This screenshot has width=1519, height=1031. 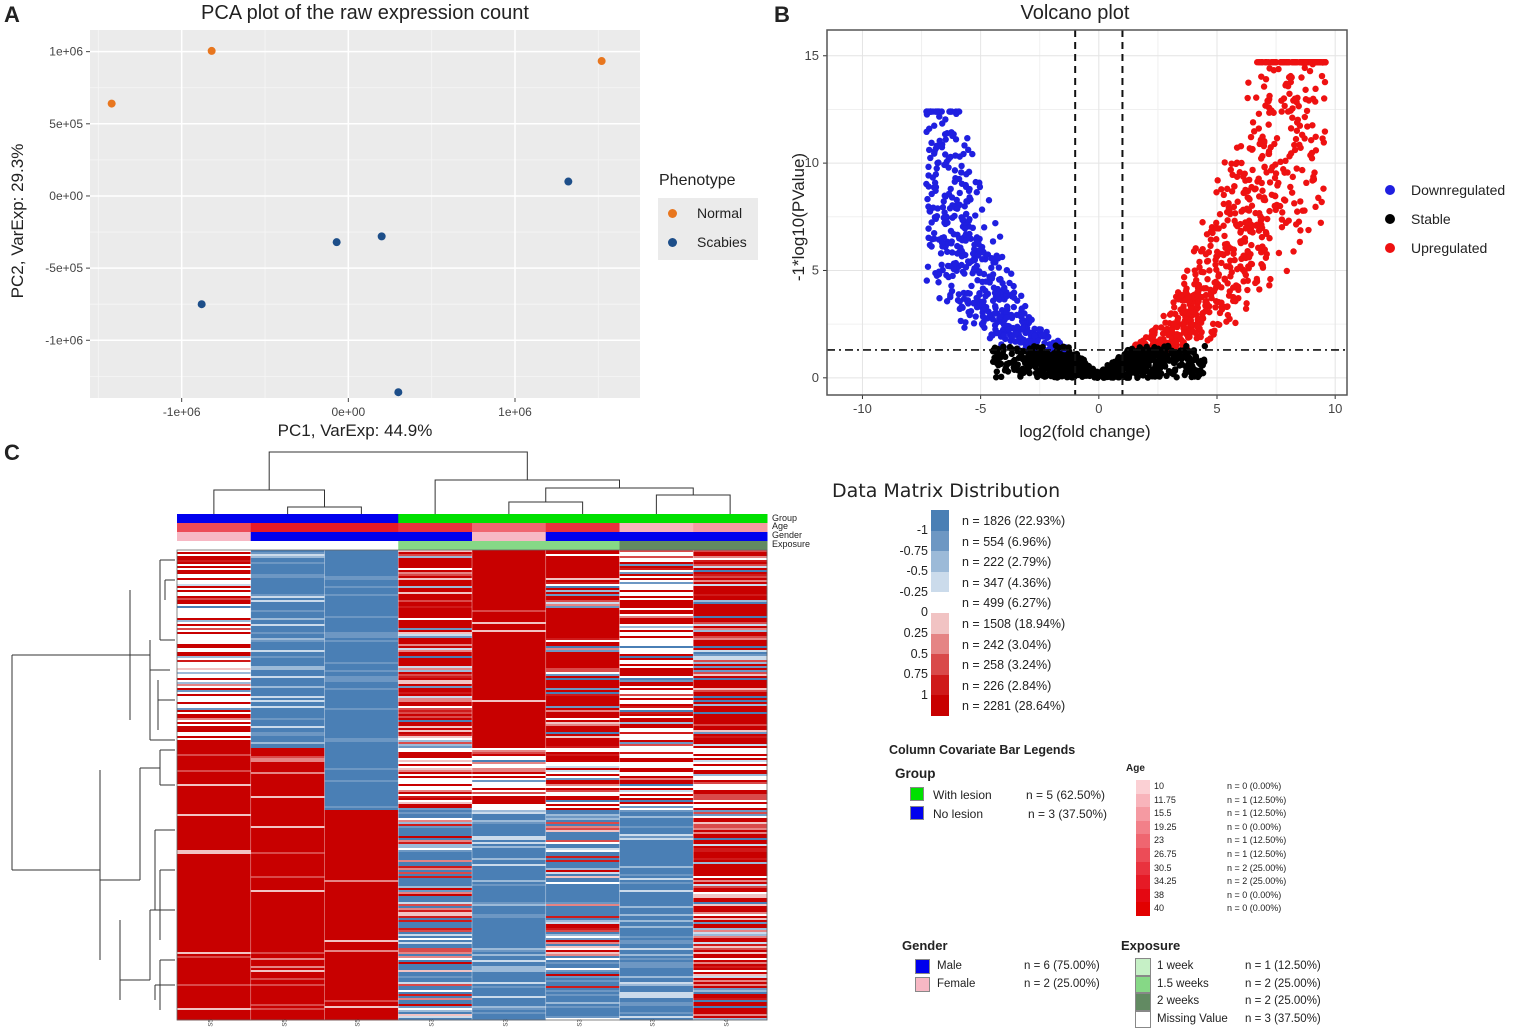 I want to click on pca-panel-bg, so click(x=365, y=214).